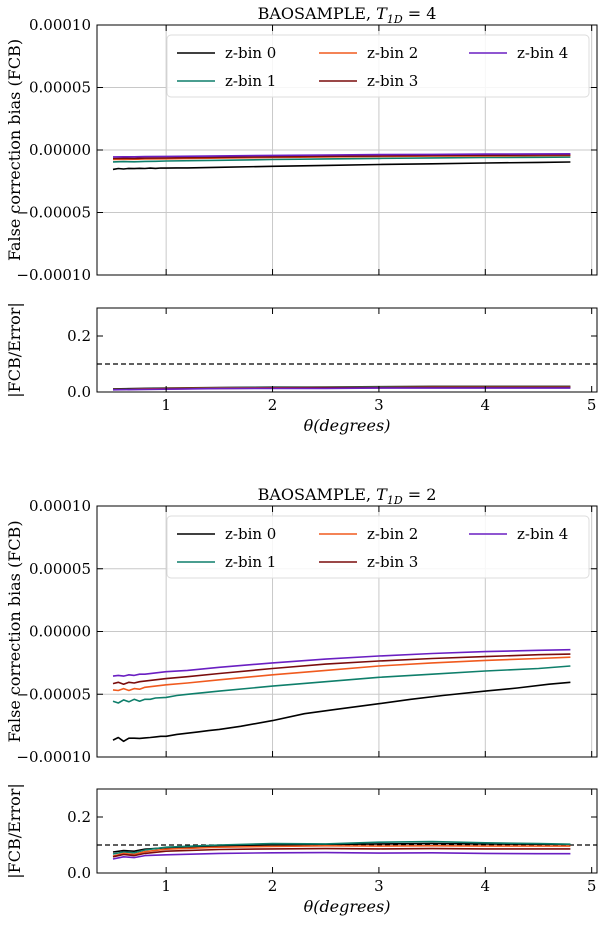  I want to click on panel-1: 0.0 0.2 1 2 3 4 5 |FCB/Error| θ(degrees), so click(301, 368).